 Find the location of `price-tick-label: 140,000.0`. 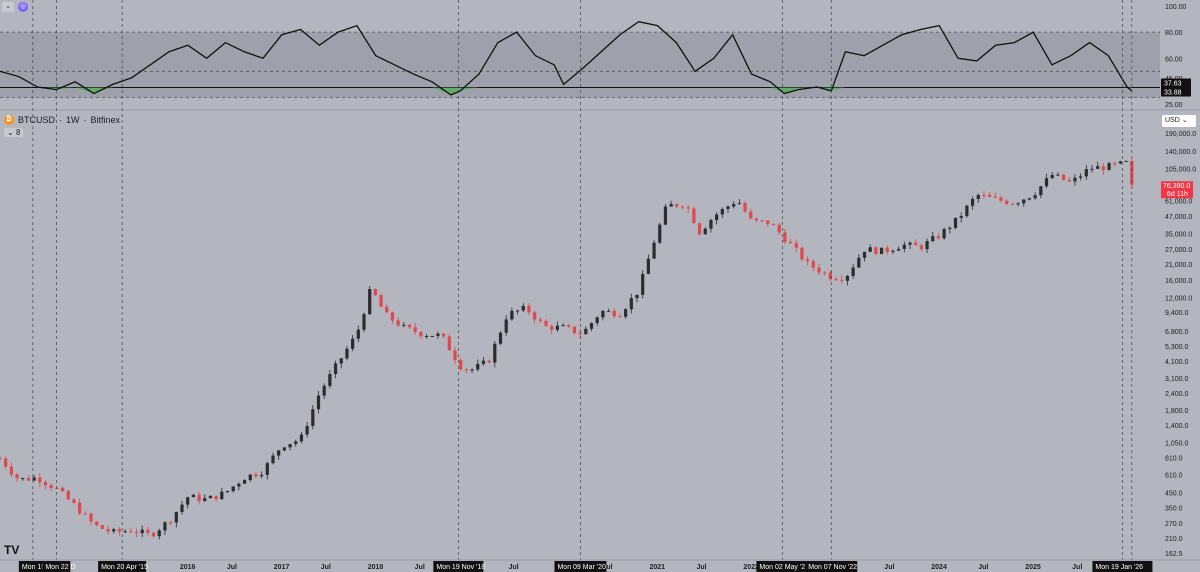

price-tick-label: 140,000.0 is located at coordinates (1180, 152).